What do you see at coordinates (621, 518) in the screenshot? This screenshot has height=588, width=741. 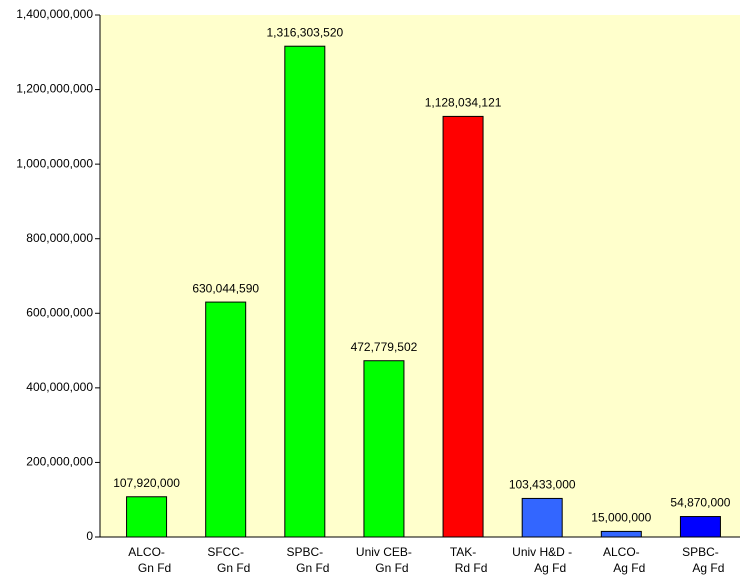 I see `value-label: 15,000,000` at bounding box center [621, 518].